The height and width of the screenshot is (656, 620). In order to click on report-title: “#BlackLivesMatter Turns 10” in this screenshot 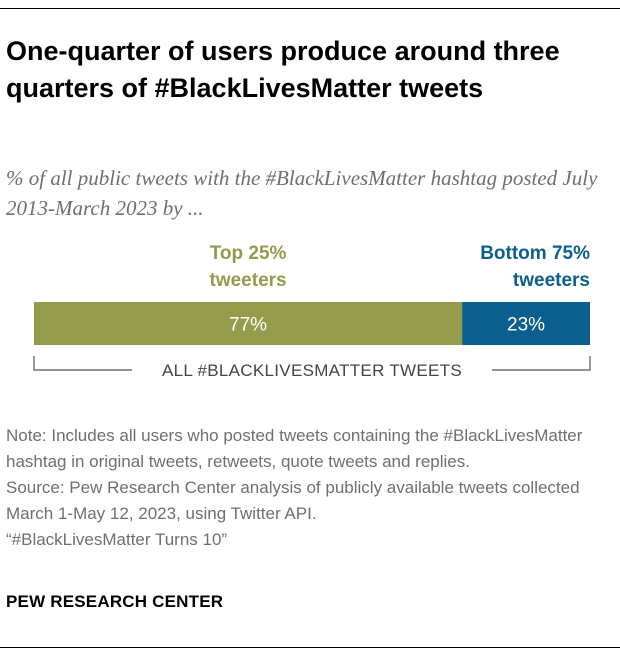, I will do `click(117, 539)`.